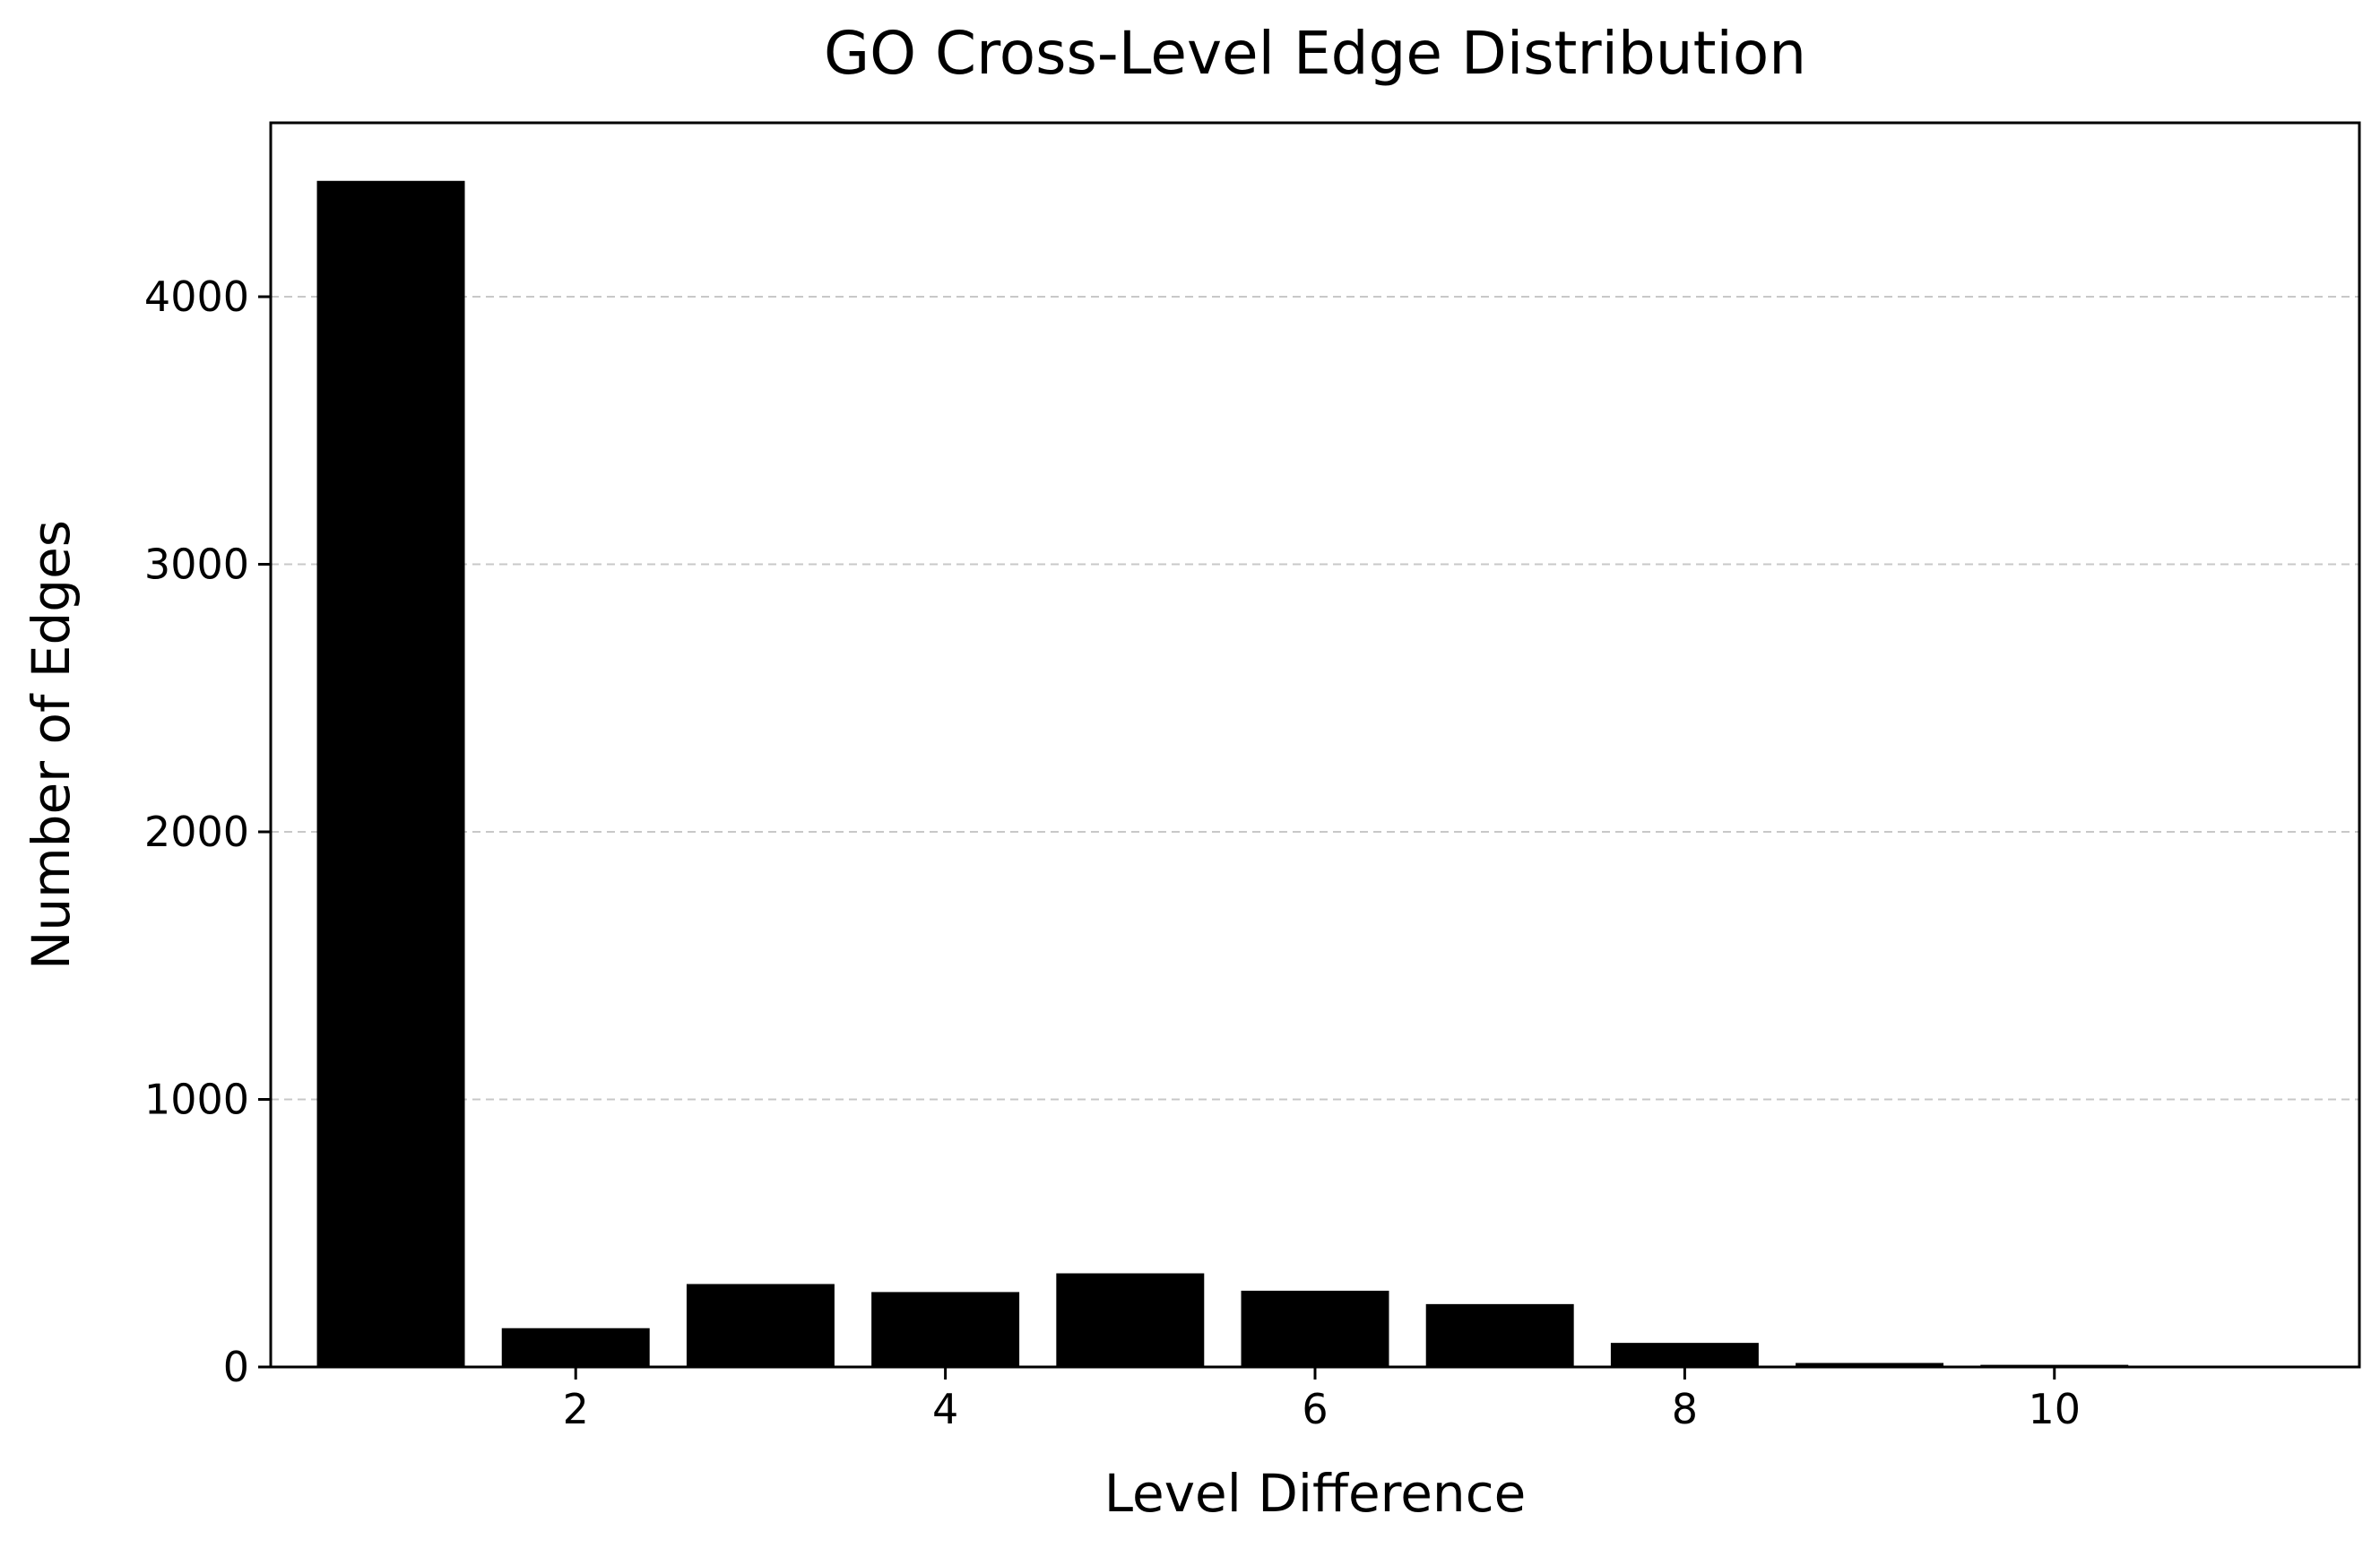 This screenshot has height=1557, width=2380. I want to click on y-tick-label: 0, so click(236, 1367).